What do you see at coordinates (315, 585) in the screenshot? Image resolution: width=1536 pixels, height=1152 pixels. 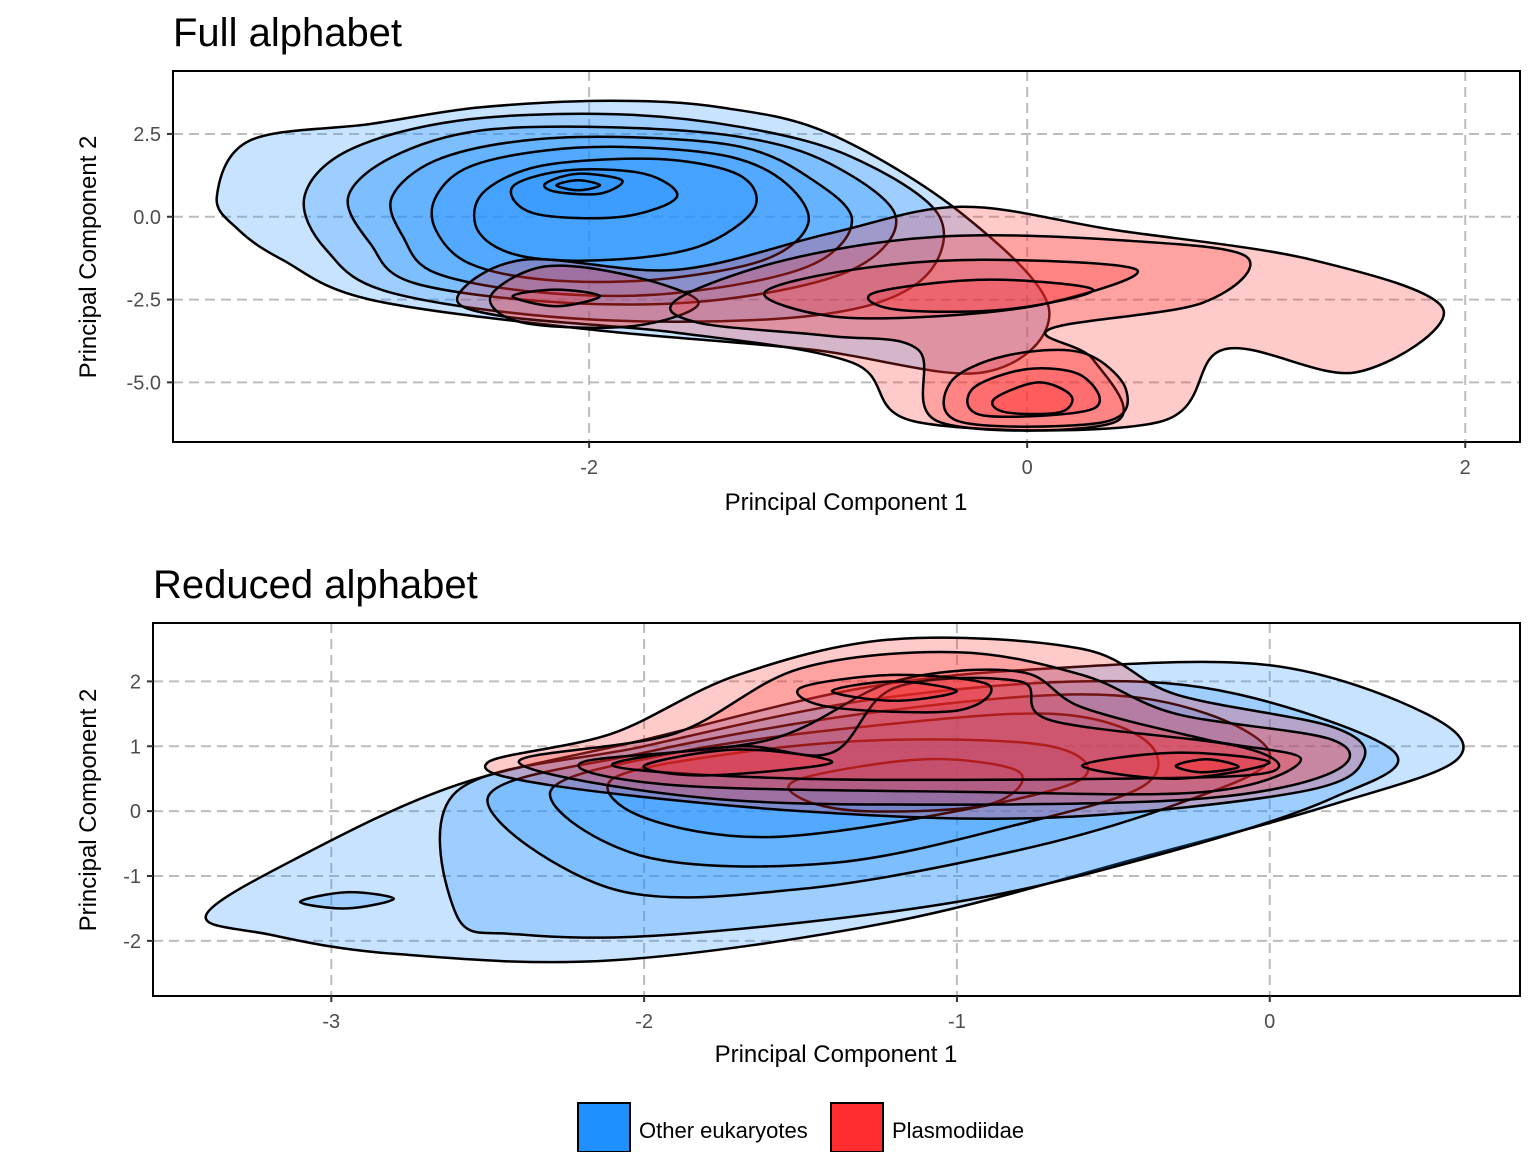 I see `panel-title: Reduced alphabet` at bounding box center [315, 585].